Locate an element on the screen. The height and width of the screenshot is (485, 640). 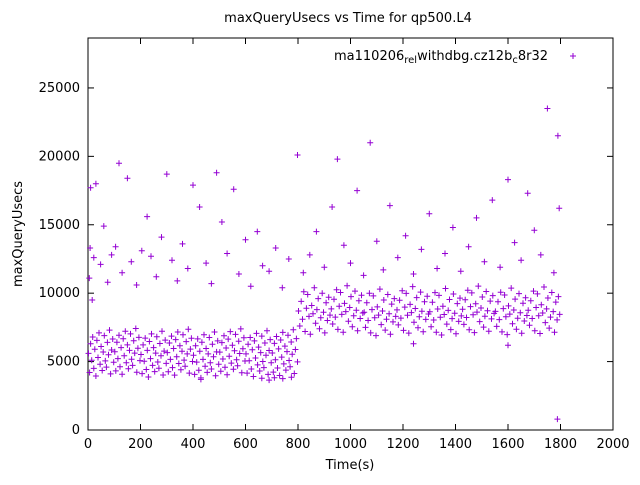
y-tick-label: 10000 is located at coordinates (59, 293).